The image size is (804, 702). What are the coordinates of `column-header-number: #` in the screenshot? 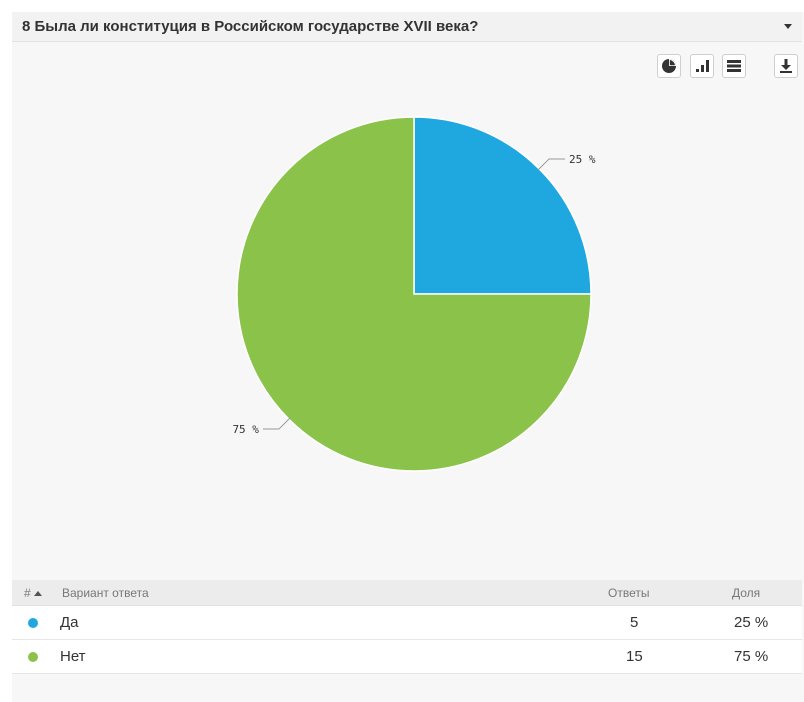 It's located at (33, 593).